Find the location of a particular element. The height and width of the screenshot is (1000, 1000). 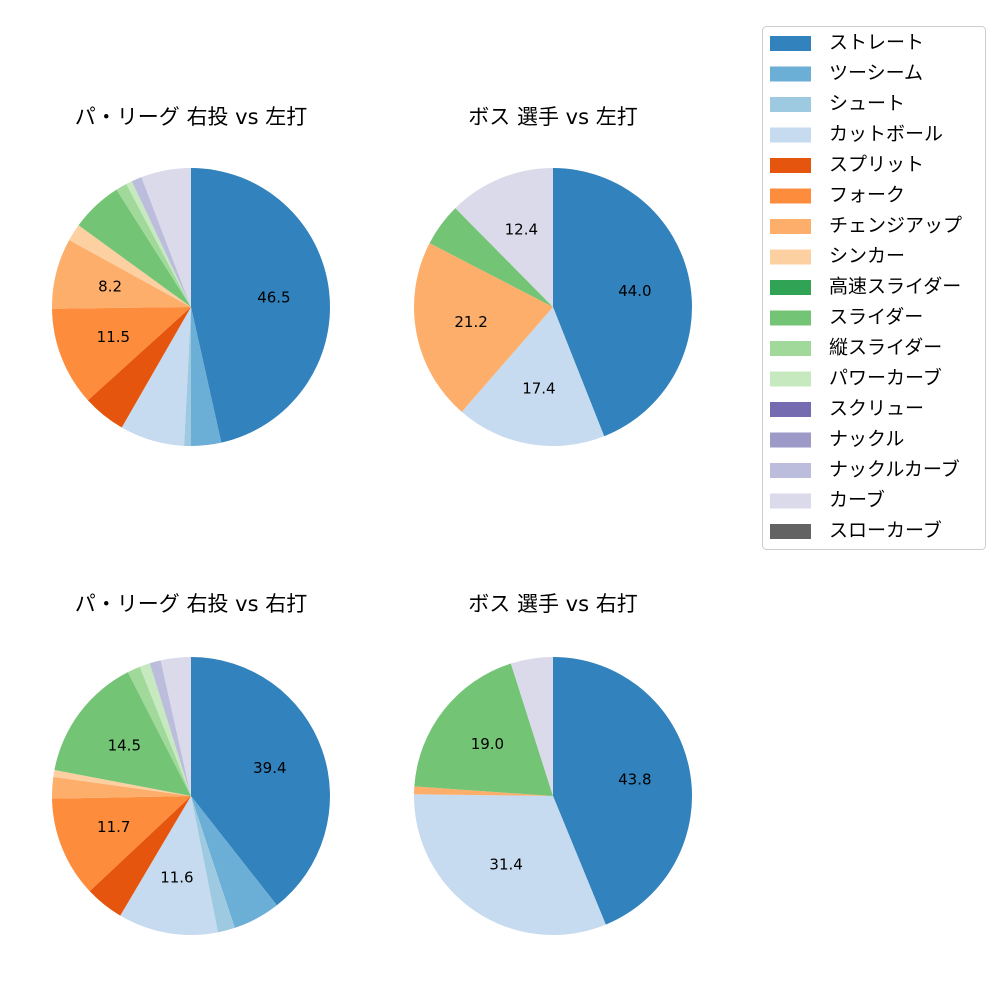

legend-frame is located at coordinates (874, 288).